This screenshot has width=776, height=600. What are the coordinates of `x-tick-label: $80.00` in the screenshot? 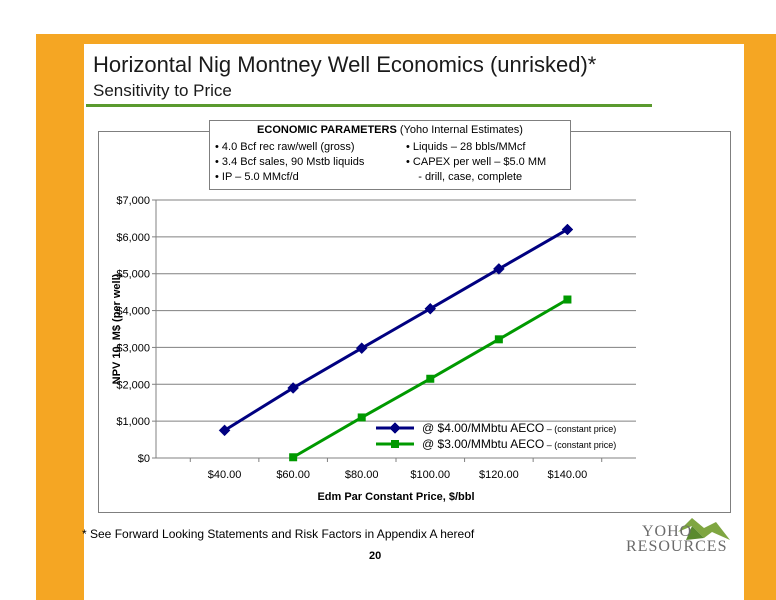 It's located at (362, 475).